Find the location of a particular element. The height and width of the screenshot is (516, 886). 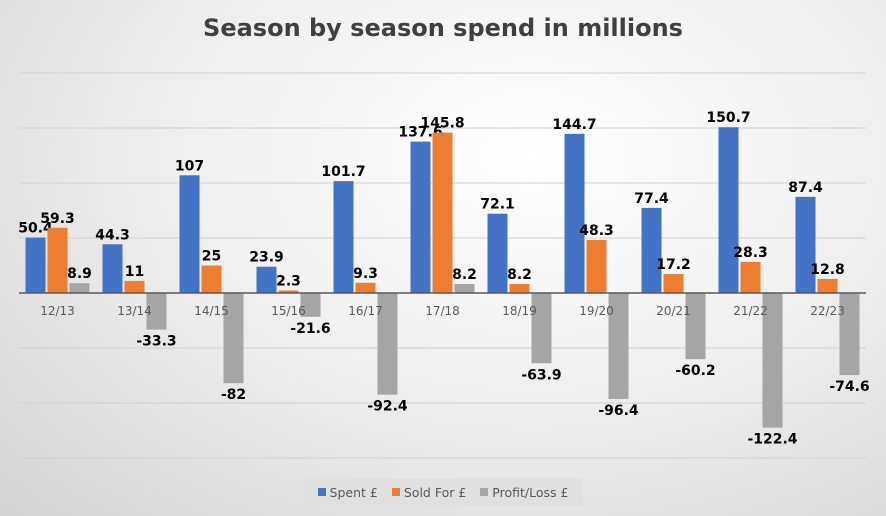

x-tick-label: 13/14 is located at coordinates (134, 311).